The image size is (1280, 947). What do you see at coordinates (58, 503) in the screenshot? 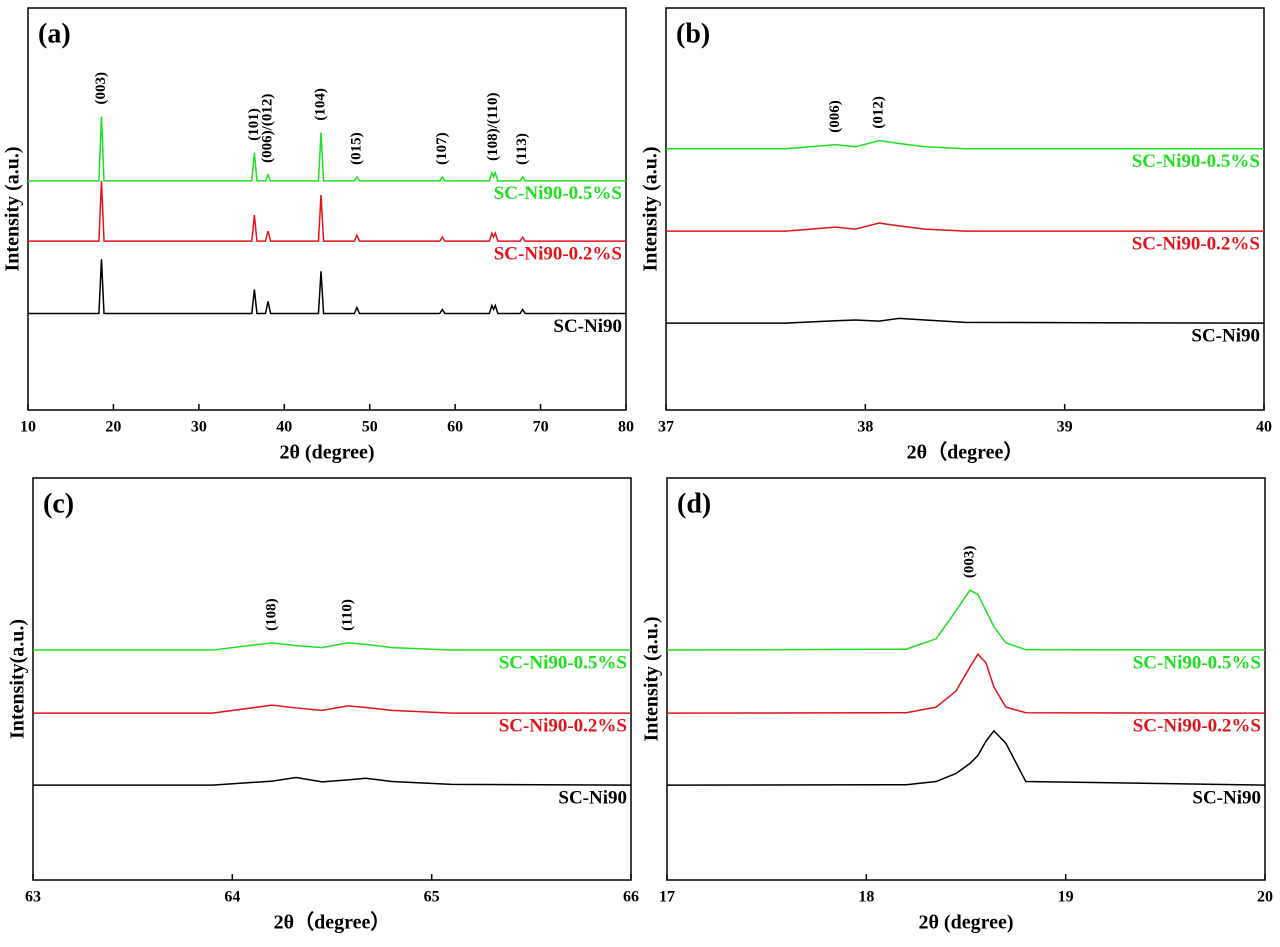
I see `panel-title: (c)` at bounding box center [58, 503].